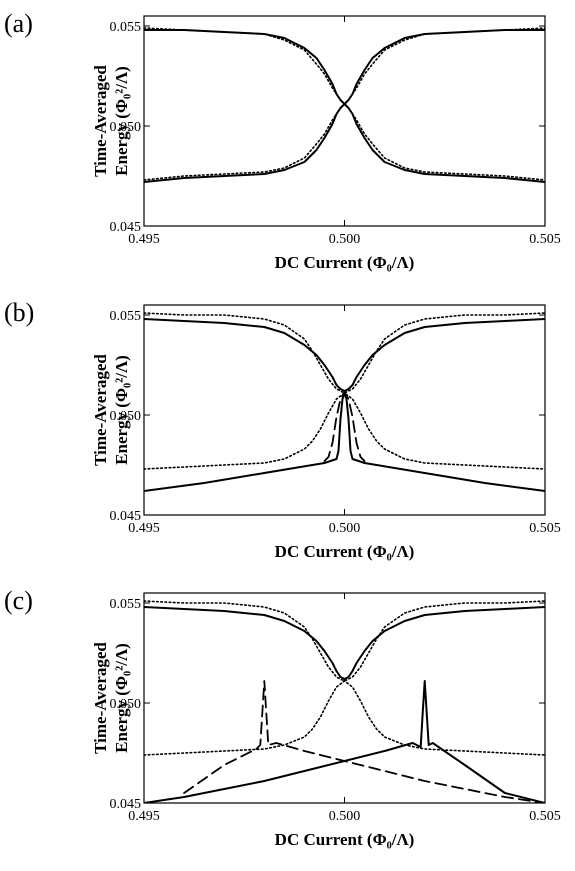  I want to click on panel-label: (b), so click(19, 312).